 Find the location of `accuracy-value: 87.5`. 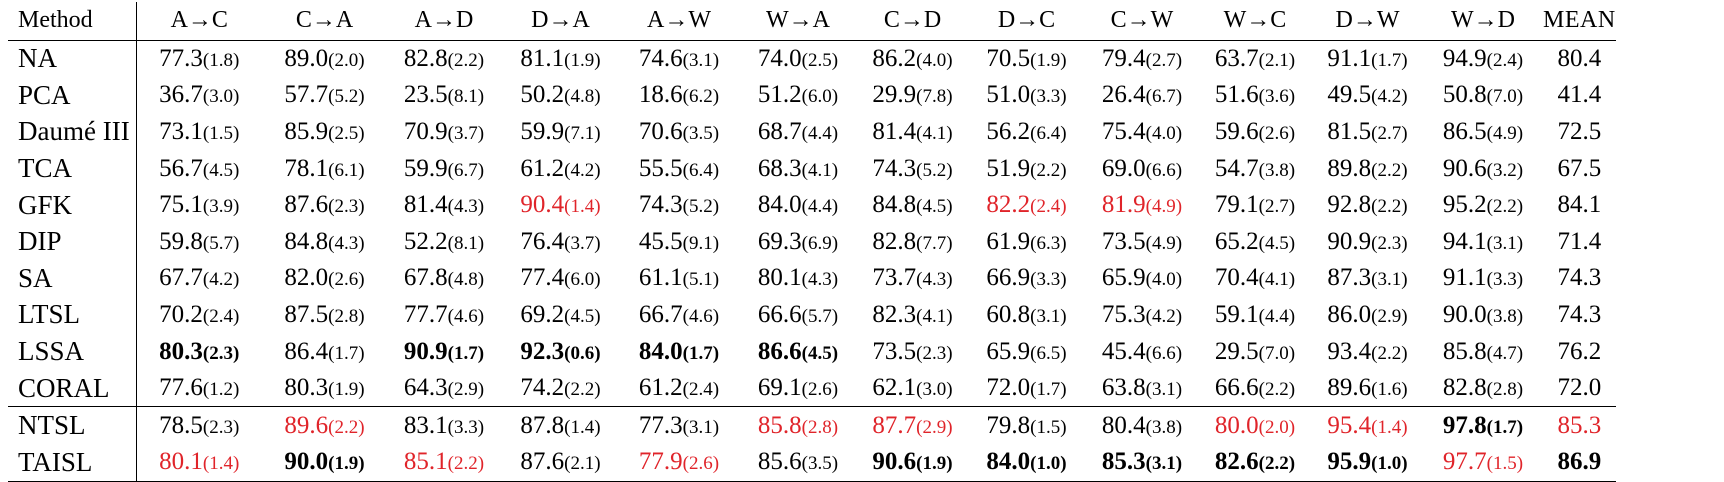

accuracy-value: 87.5 is located at coordinates (306, 314).